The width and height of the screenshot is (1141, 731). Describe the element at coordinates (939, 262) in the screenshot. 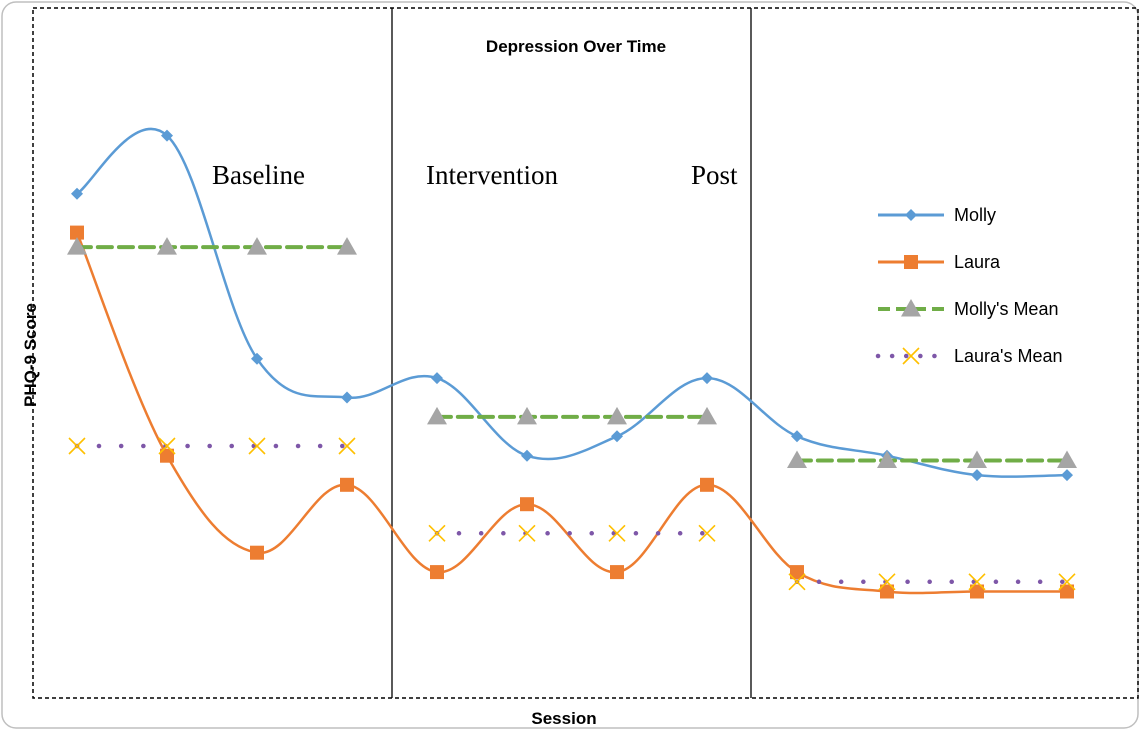

I see `legend-item-laura: Laura` at that location.